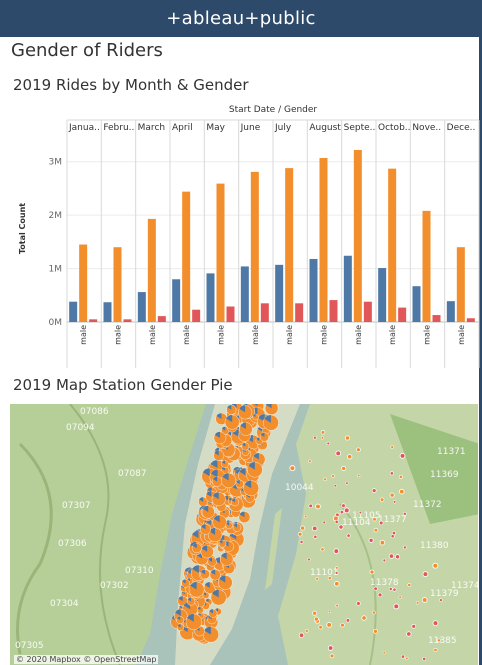  I want to click on zip-label: 07310, so click(139, 571).